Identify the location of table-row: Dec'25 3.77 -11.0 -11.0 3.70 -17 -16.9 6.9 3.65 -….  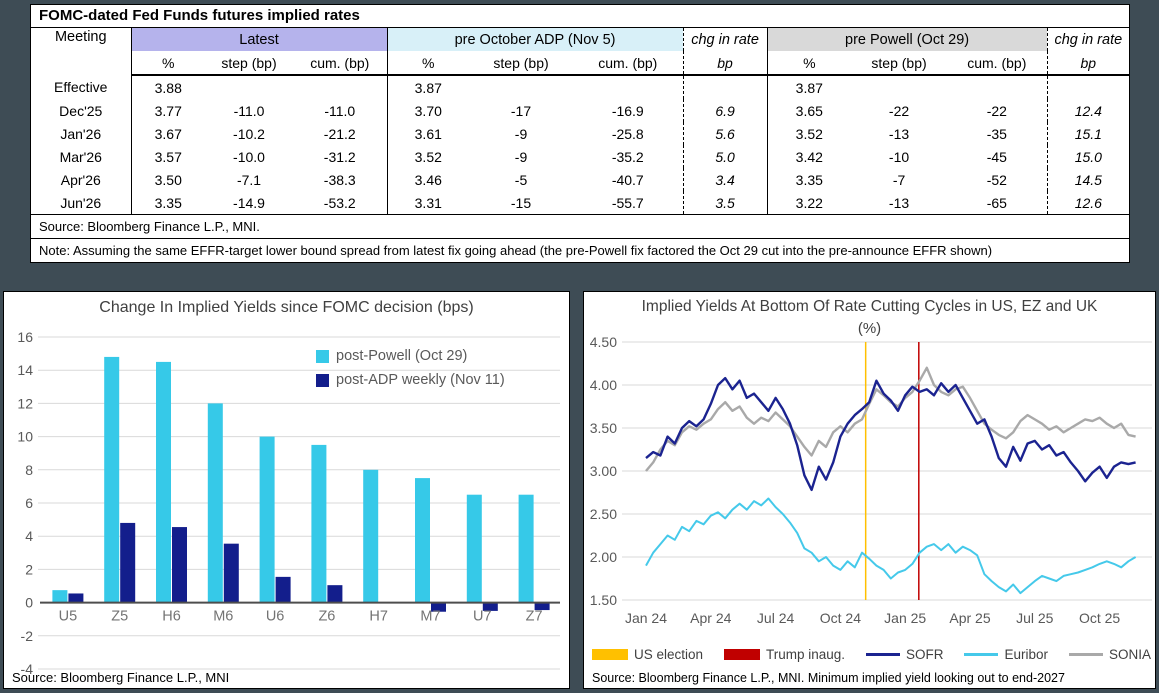
(580, 110).